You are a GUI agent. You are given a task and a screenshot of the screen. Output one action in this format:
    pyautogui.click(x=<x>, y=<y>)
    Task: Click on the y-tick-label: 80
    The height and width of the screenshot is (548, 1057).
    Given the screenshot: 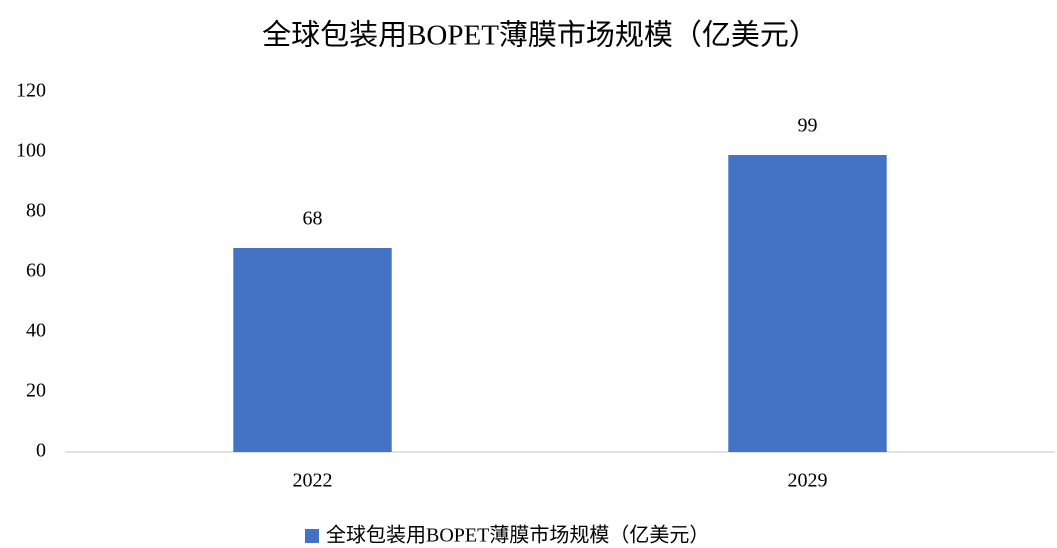 What is the action you would take?
    pyautogui.click(x=36, y=211)
    